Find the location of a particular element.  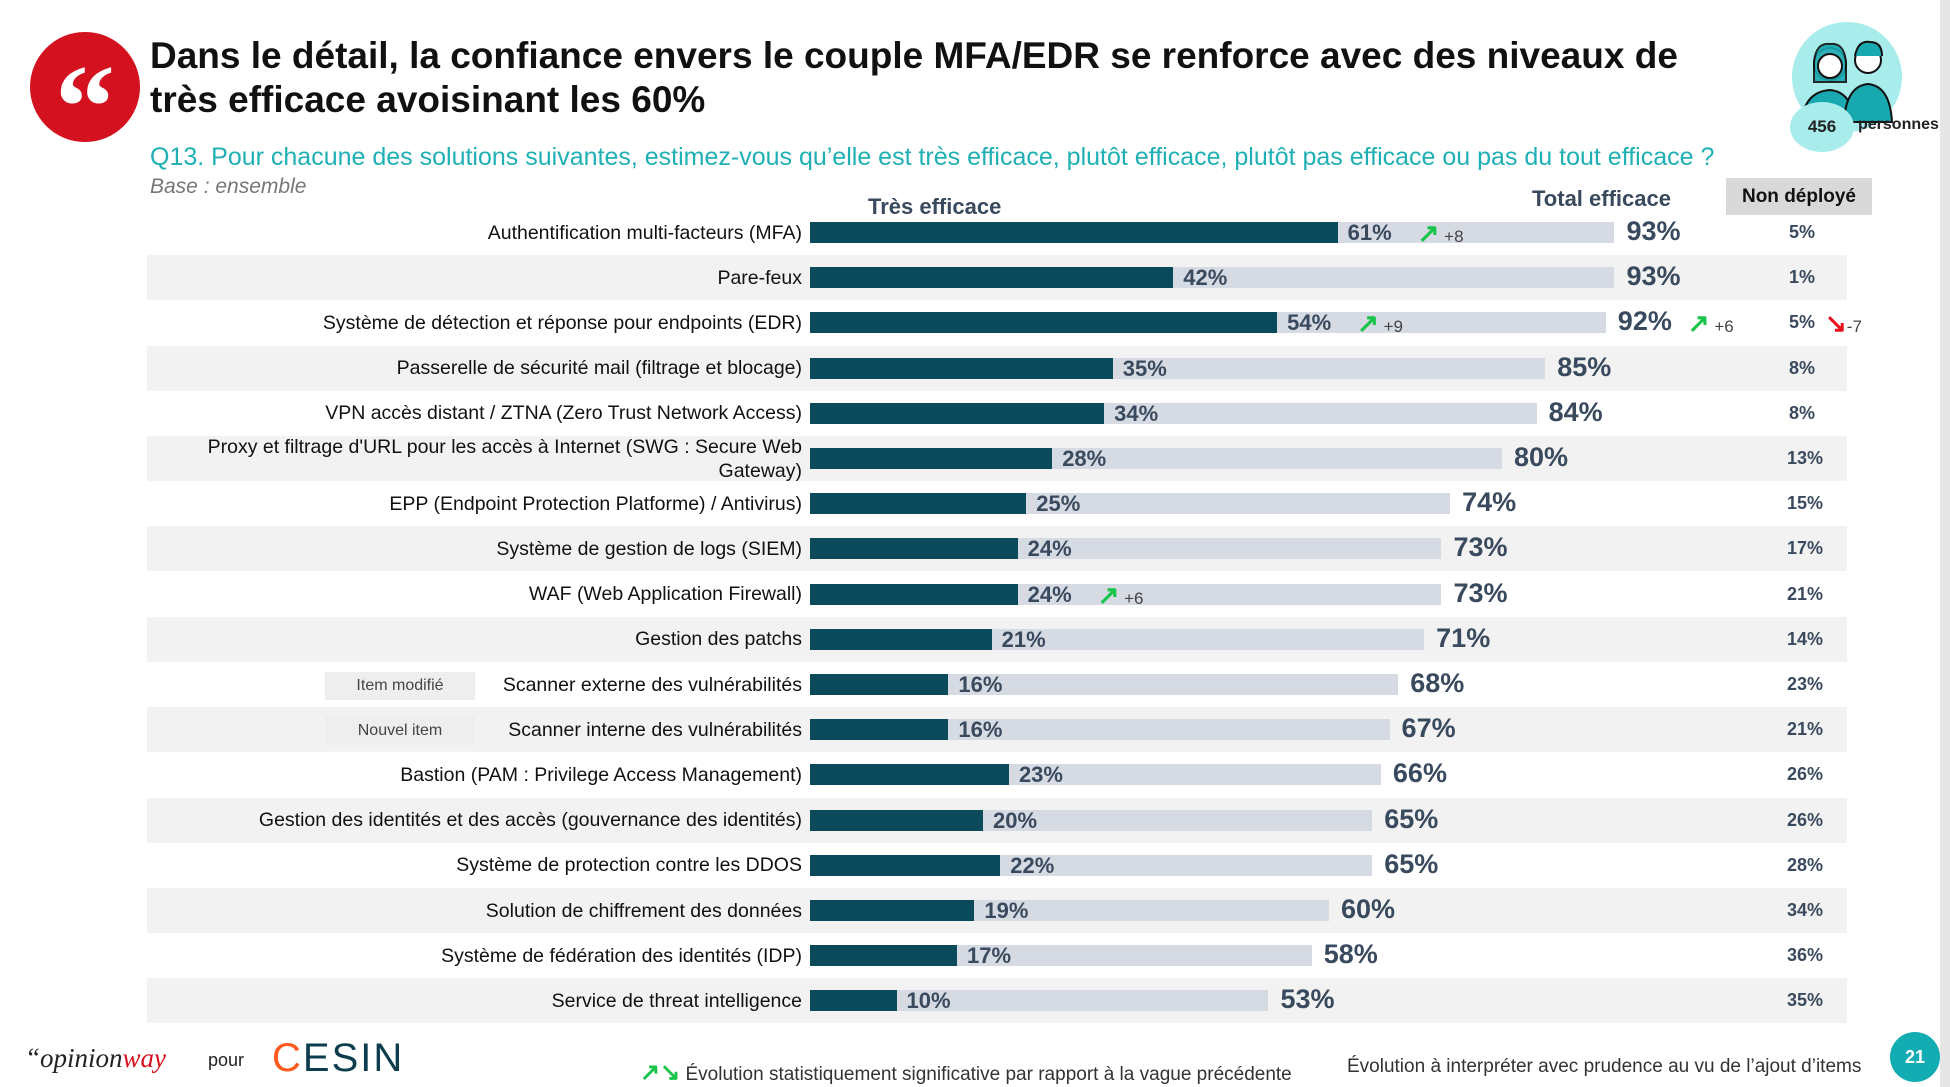

logo-c: C is located at coordinates (287, 1058).